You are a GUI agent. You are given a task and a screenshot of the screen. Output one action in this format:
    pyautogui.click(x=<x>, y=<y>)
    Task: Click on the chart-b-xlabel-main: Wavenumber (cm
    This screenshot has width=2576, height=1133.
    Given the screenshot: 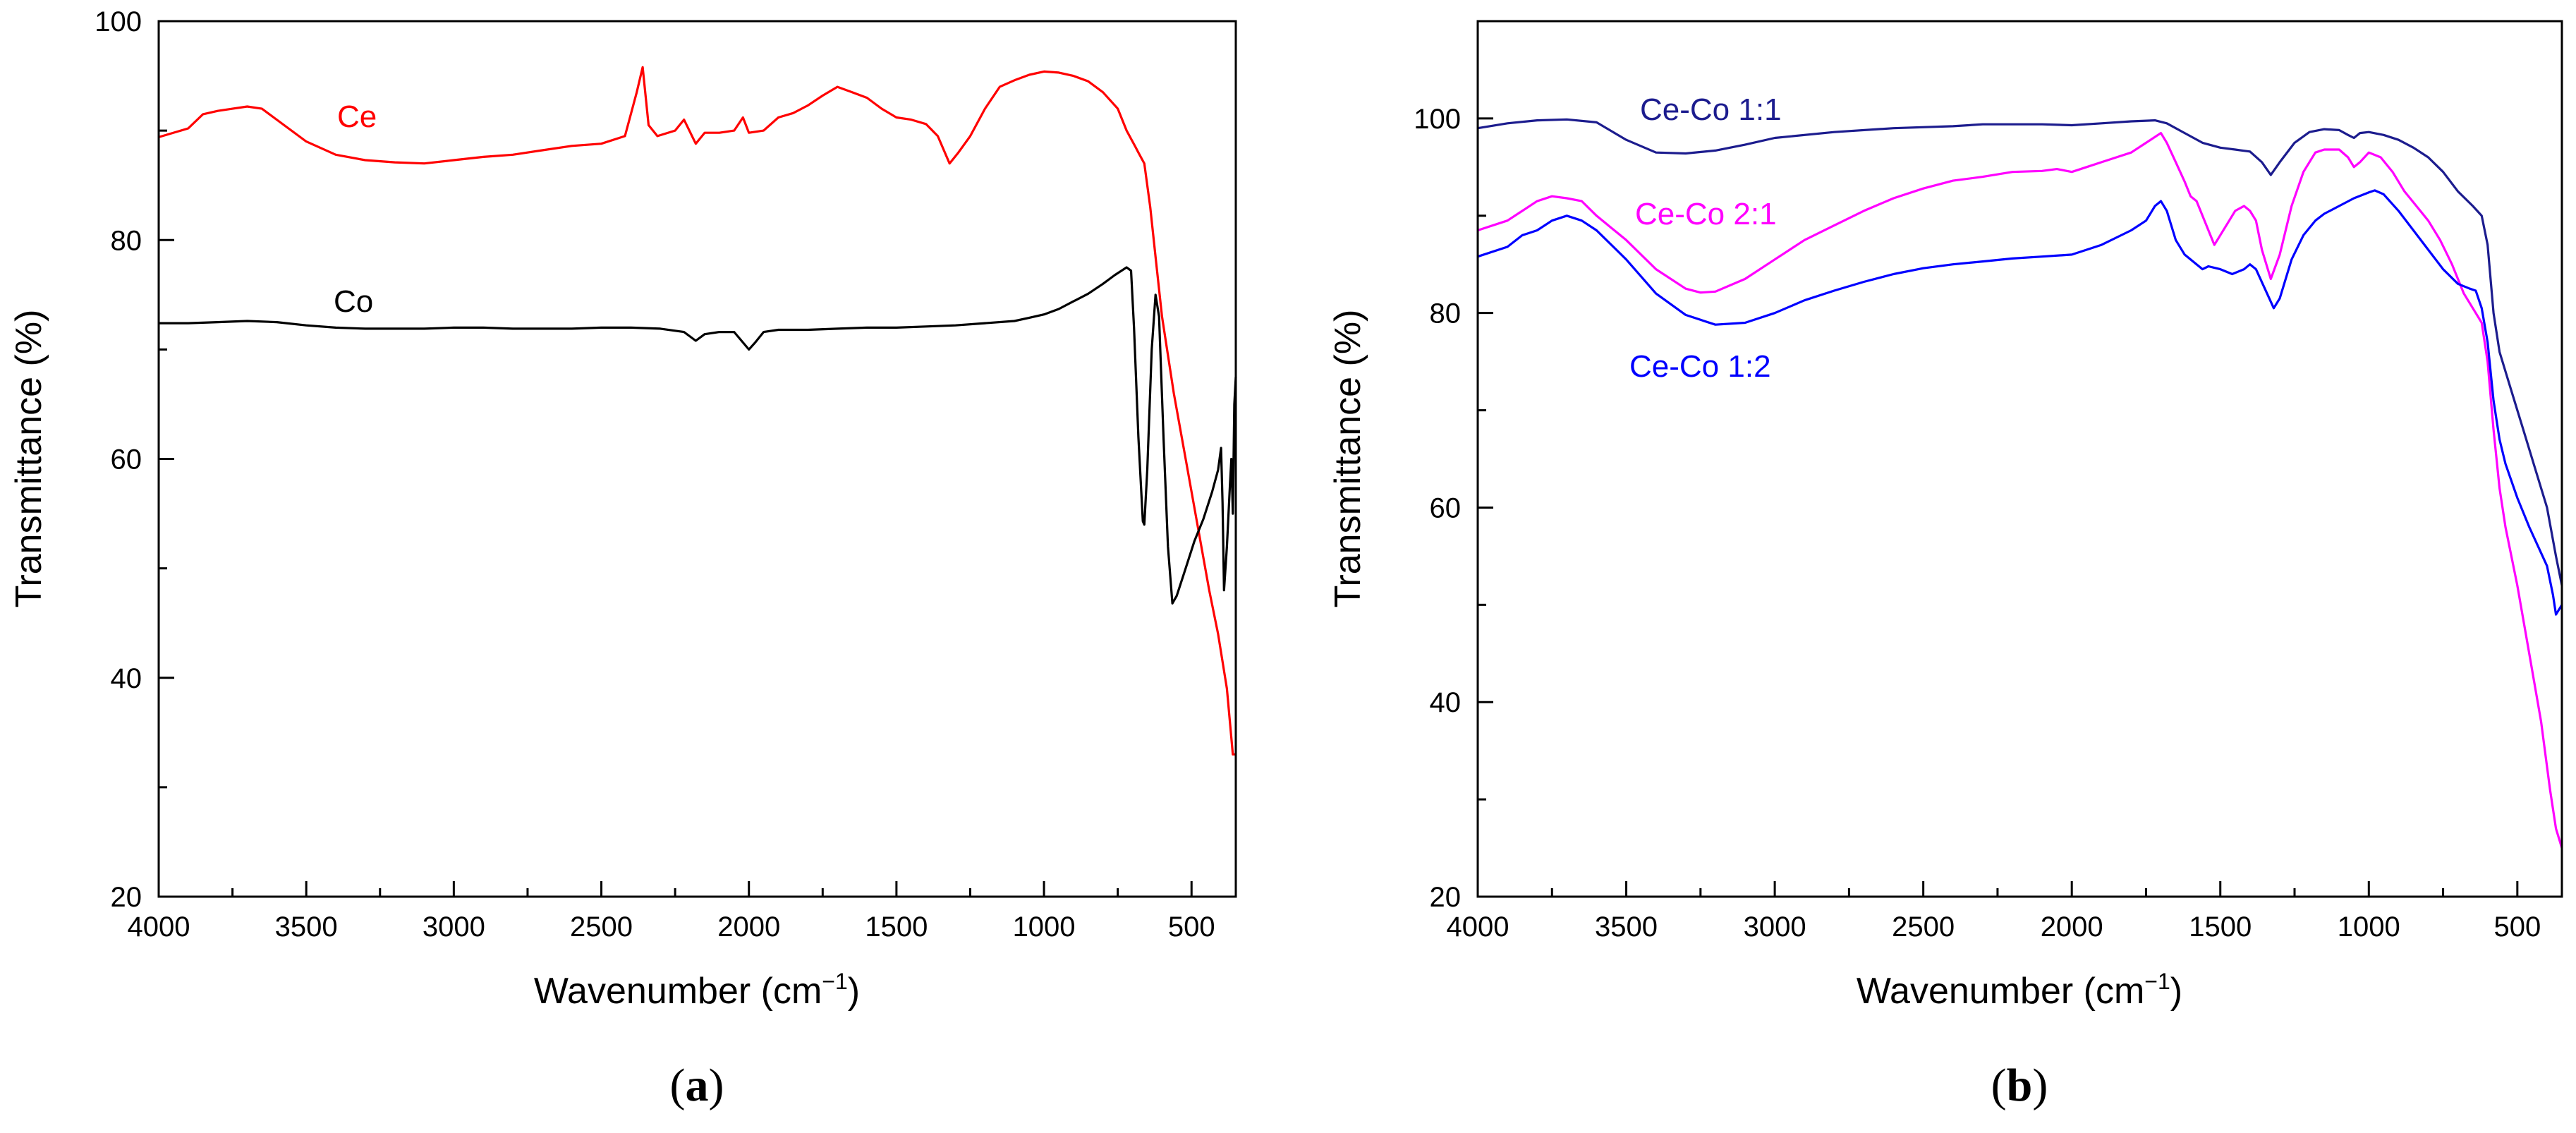 What is the action you would take?
    pyautogui.click(x=2000, y=992)
    